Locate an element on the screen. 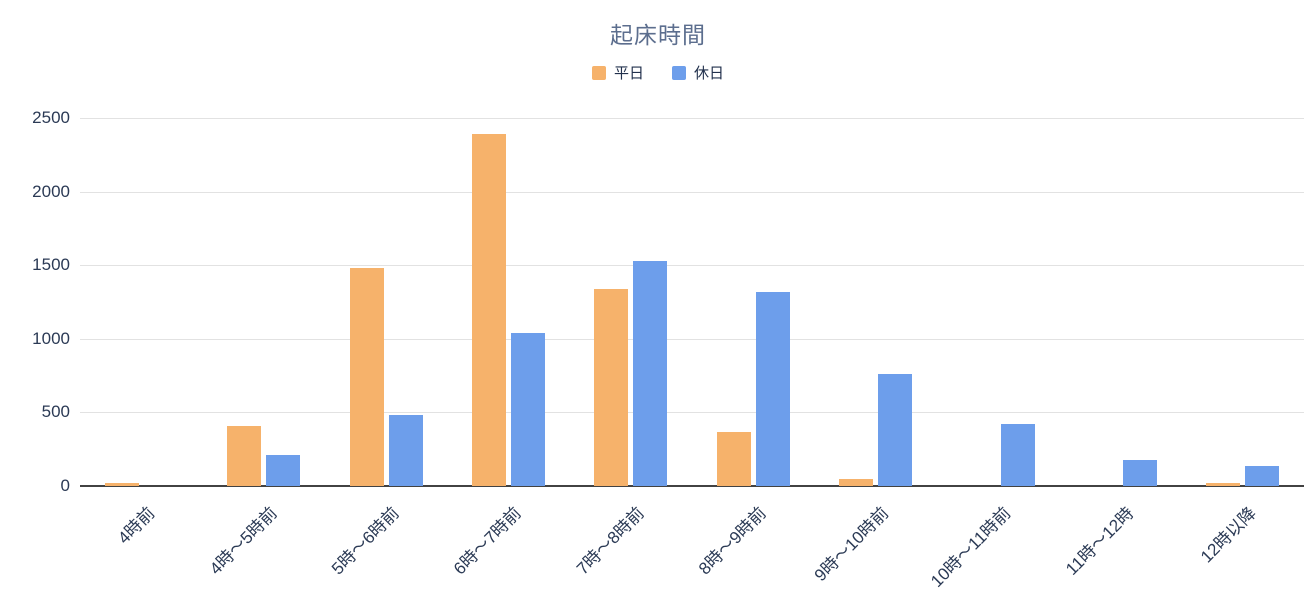 This screenshot has width=1316, height=596. y-axis-tick-label: 1500 is located at coordinates (51, 265).